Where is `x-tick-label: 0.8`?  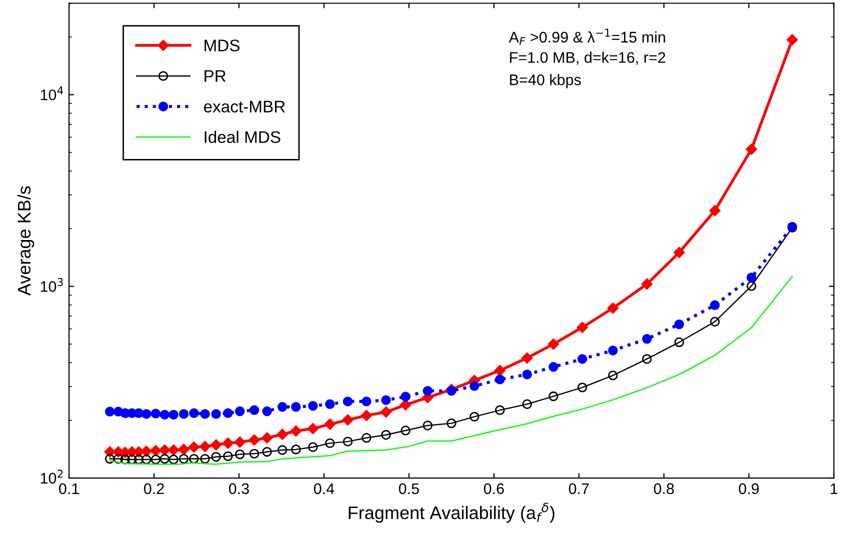
x-tick-label: 0.8 is located at coordinates (664, 488).